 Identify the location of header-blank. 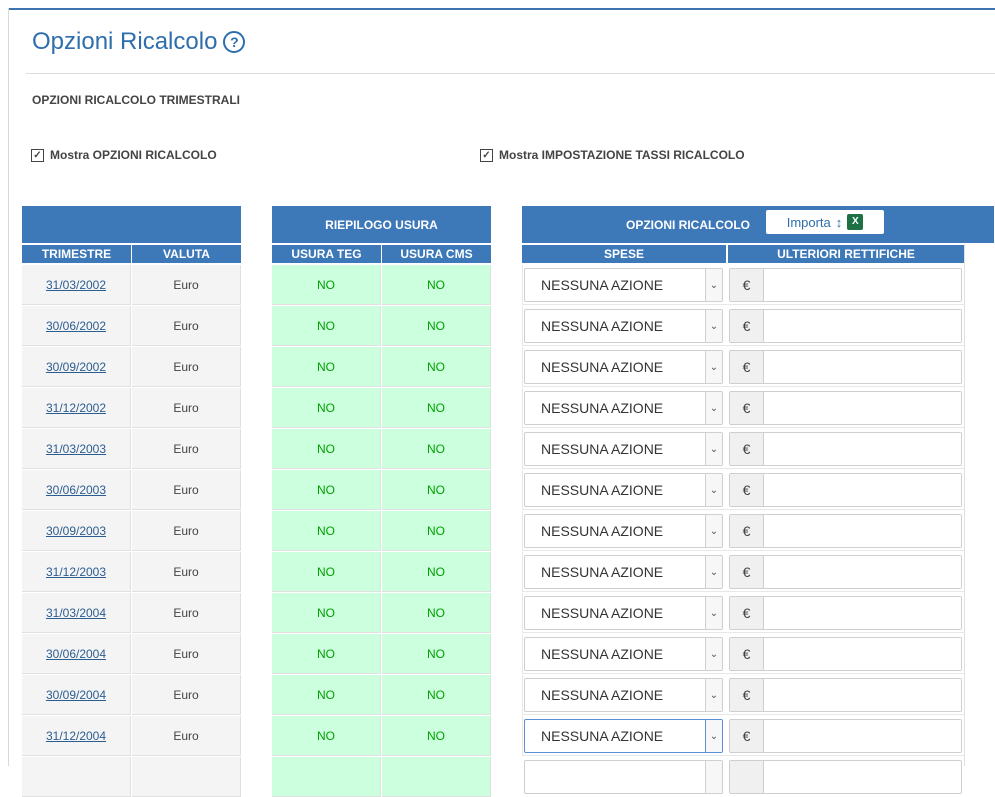
(131, 224).